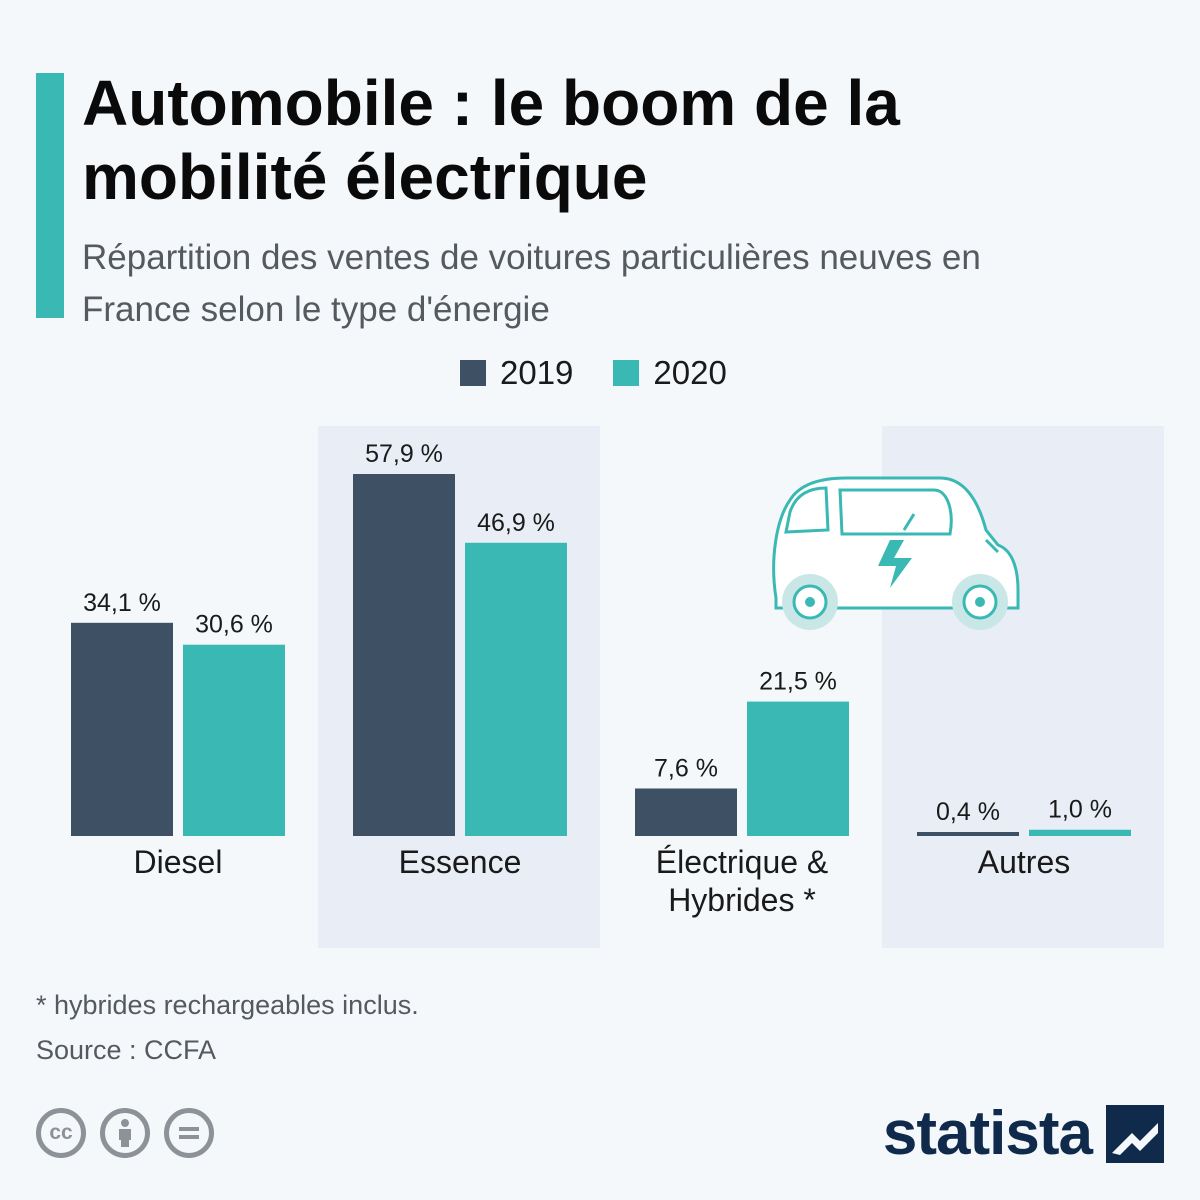 The width and height of the screenshot is (1200, 1200). Describe the element at coordinates (460, 862) in the screenshot. I see `category-label: Essence` at that location.